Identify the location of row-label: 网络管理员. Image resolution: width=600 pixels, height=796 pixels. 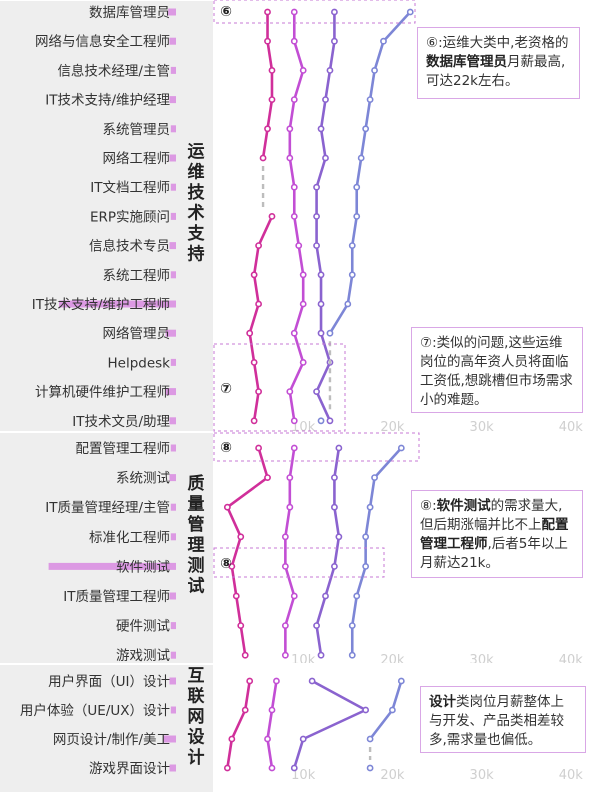
(137, 334).